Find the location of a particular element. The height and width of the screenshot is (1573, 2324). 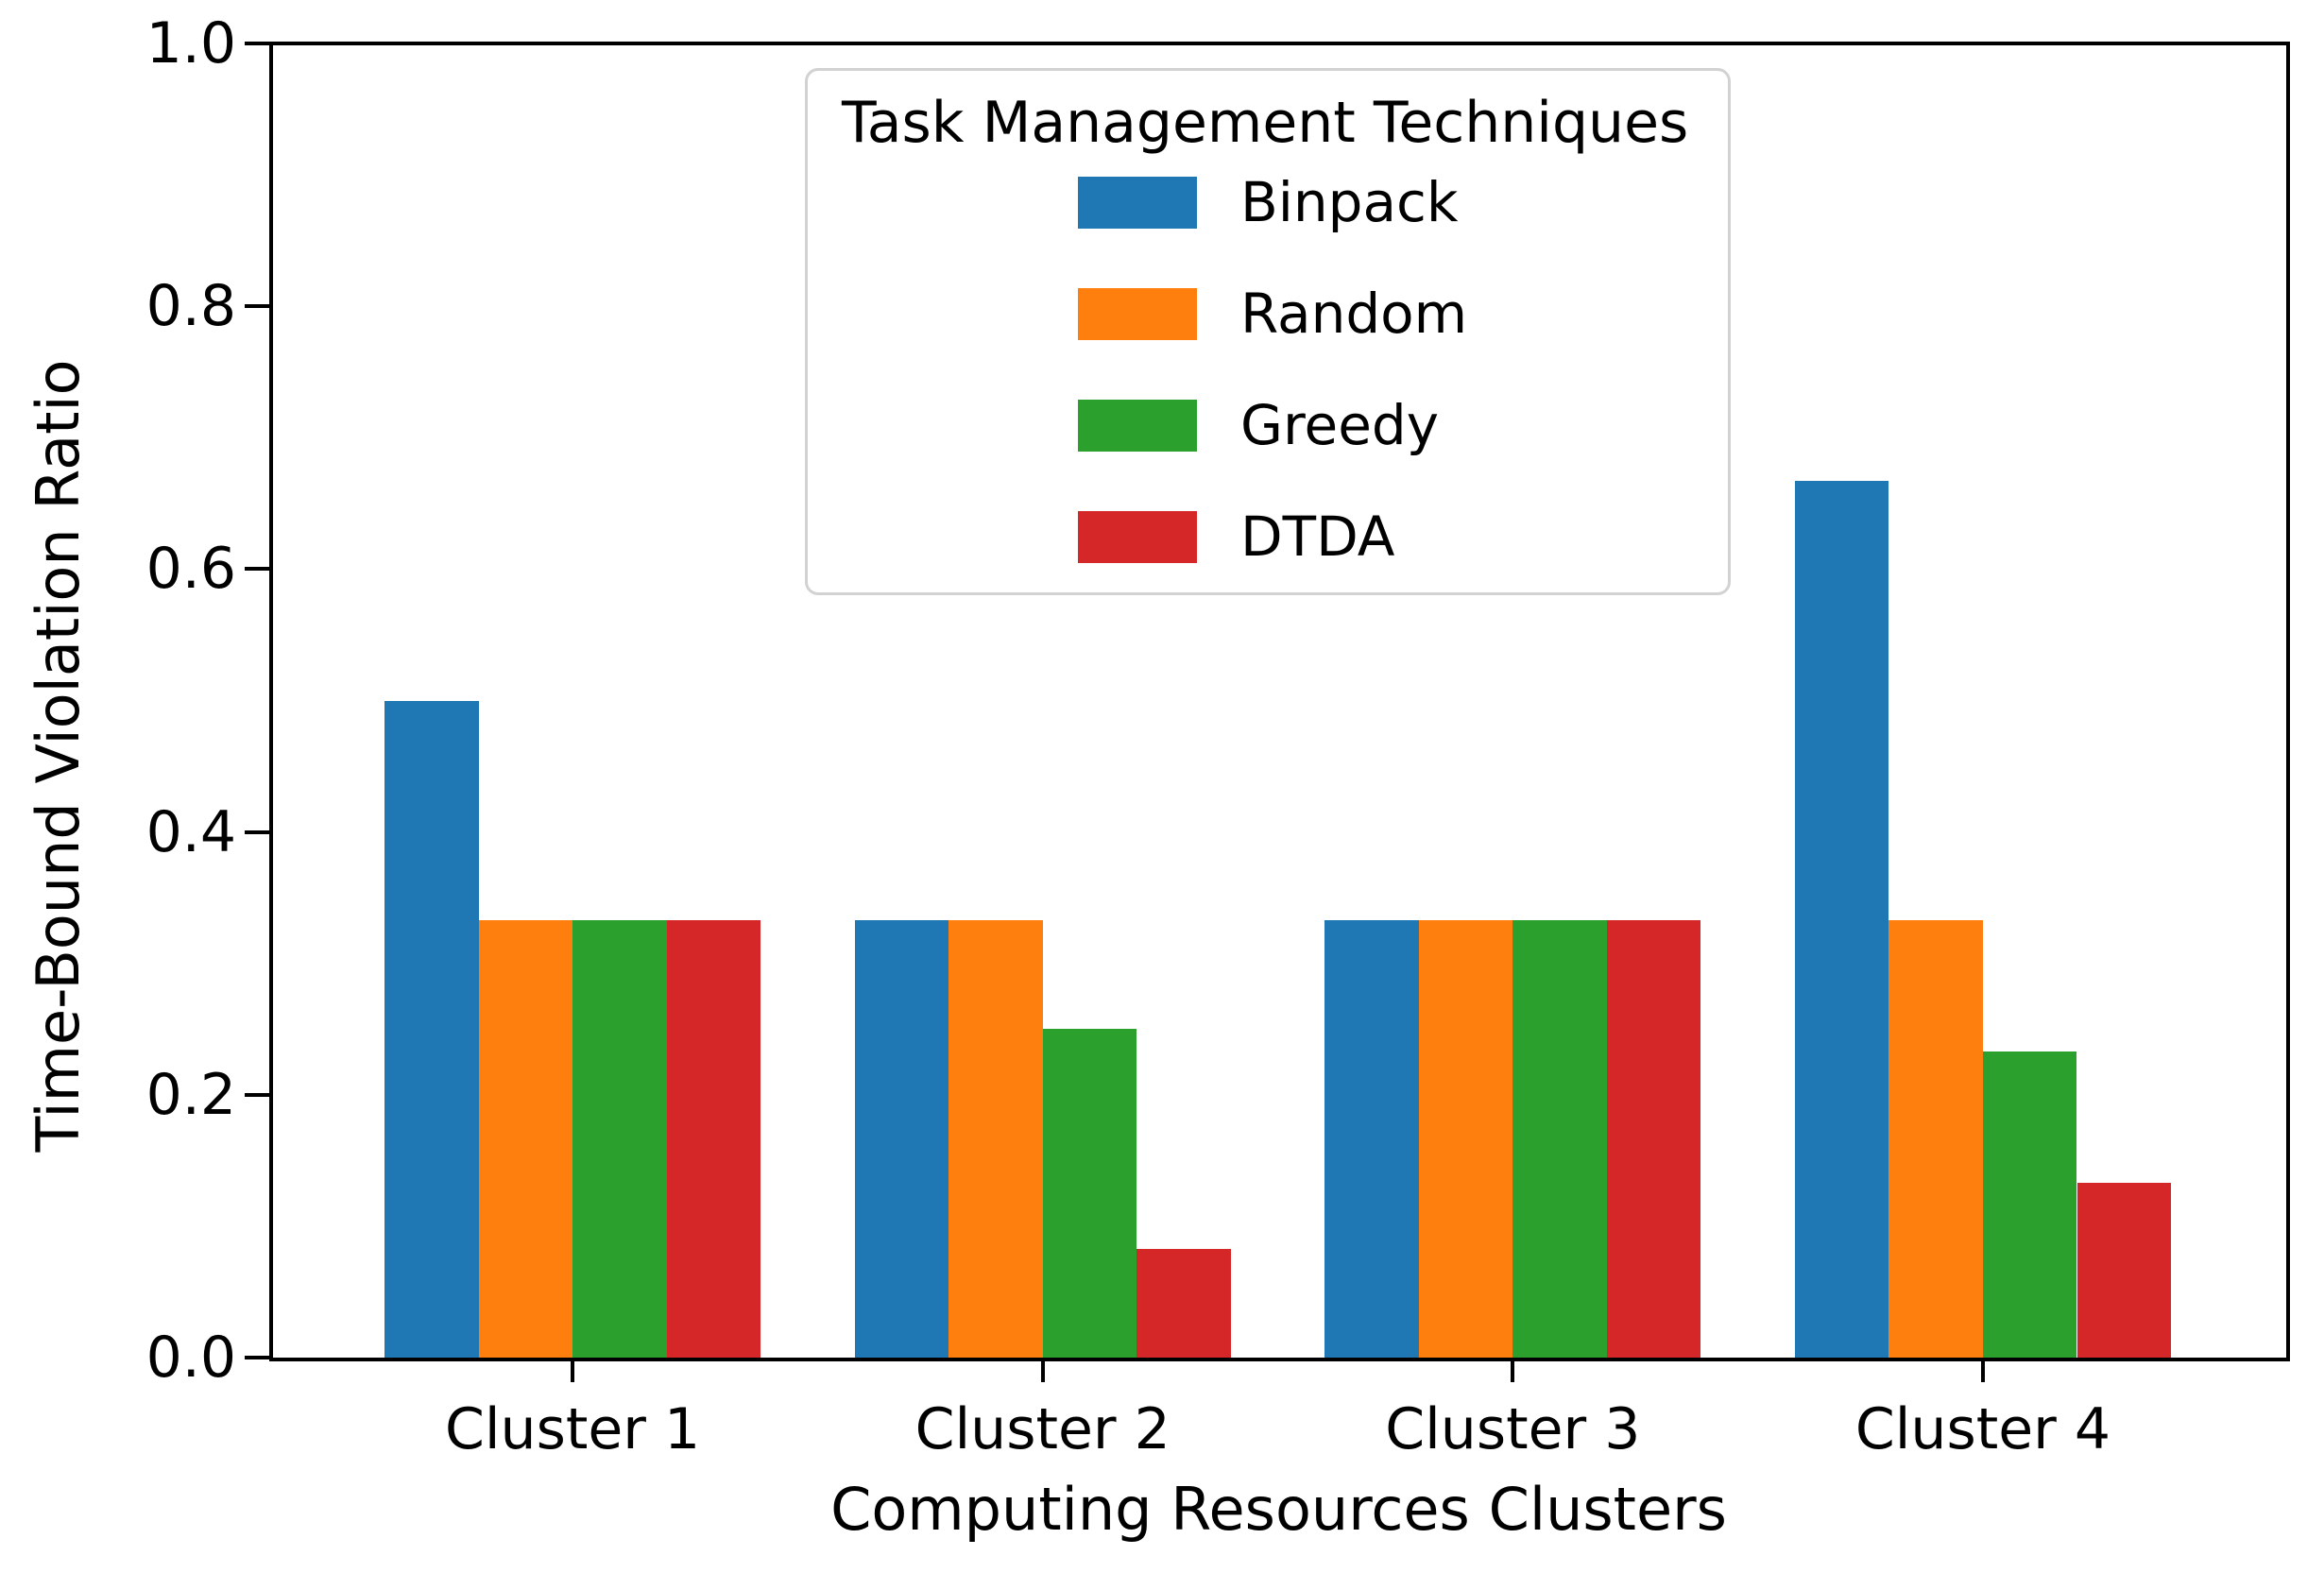

y-tick-label: 0.6 is located at coordinates (190, 569).